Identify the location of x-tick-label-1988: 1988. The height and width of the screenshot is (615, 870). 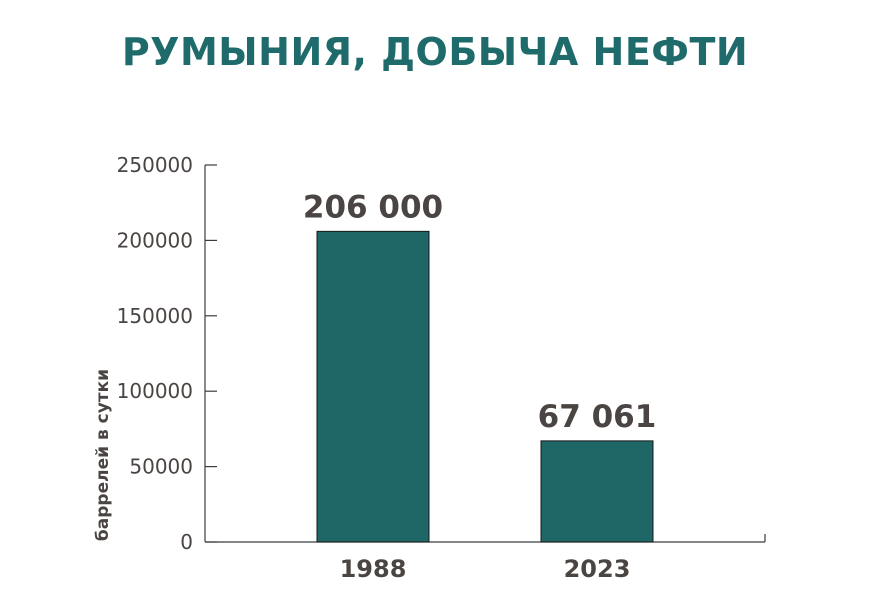
(373, 569).